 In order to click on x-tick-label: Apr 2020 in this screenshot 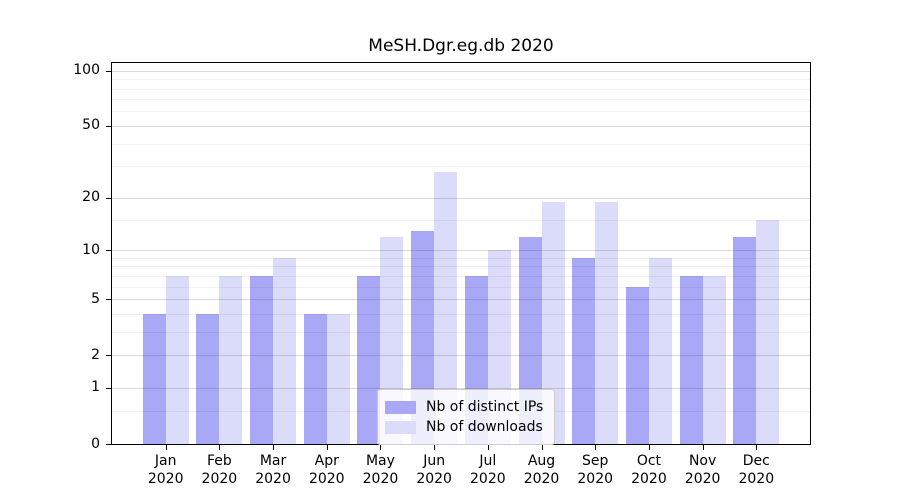, I will do `click(326, 470)`.